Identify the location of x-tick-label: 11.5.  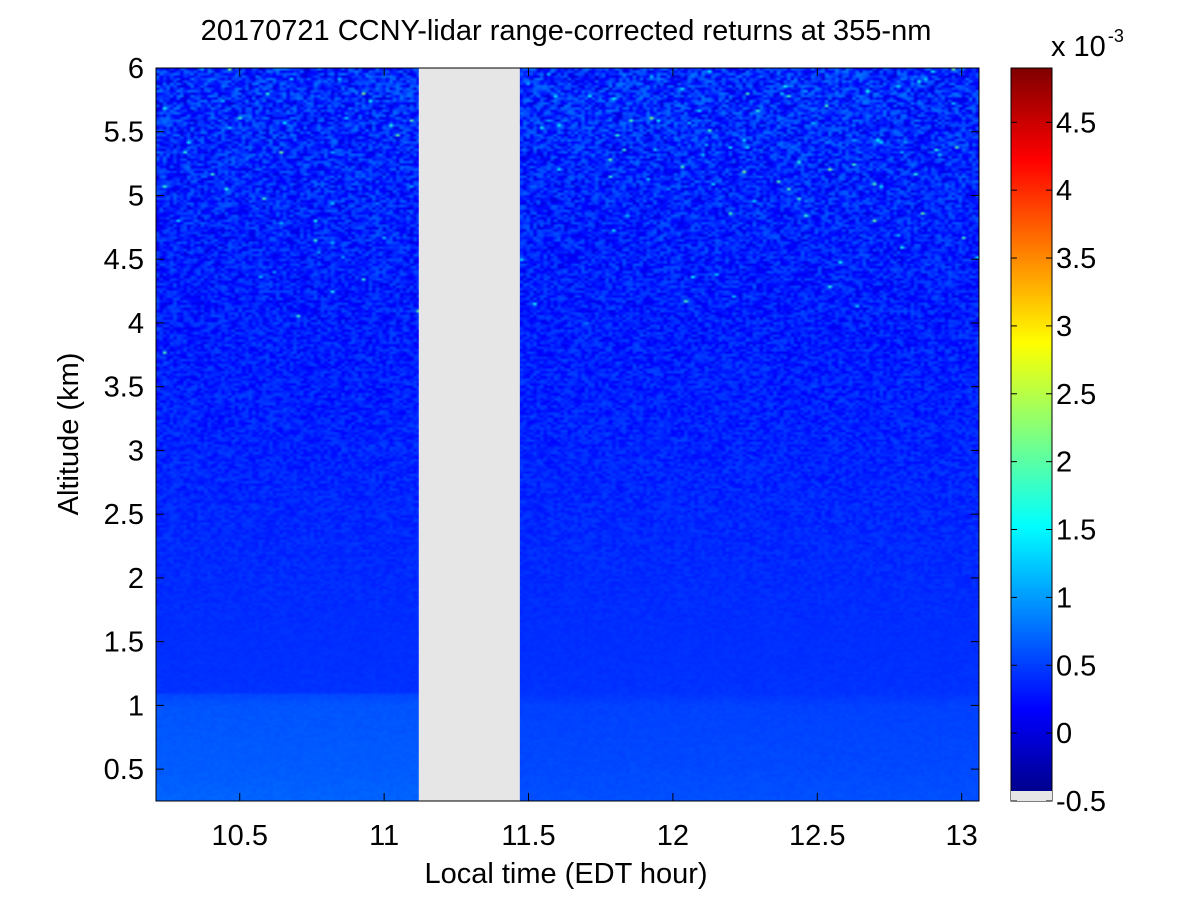
(528, 836).